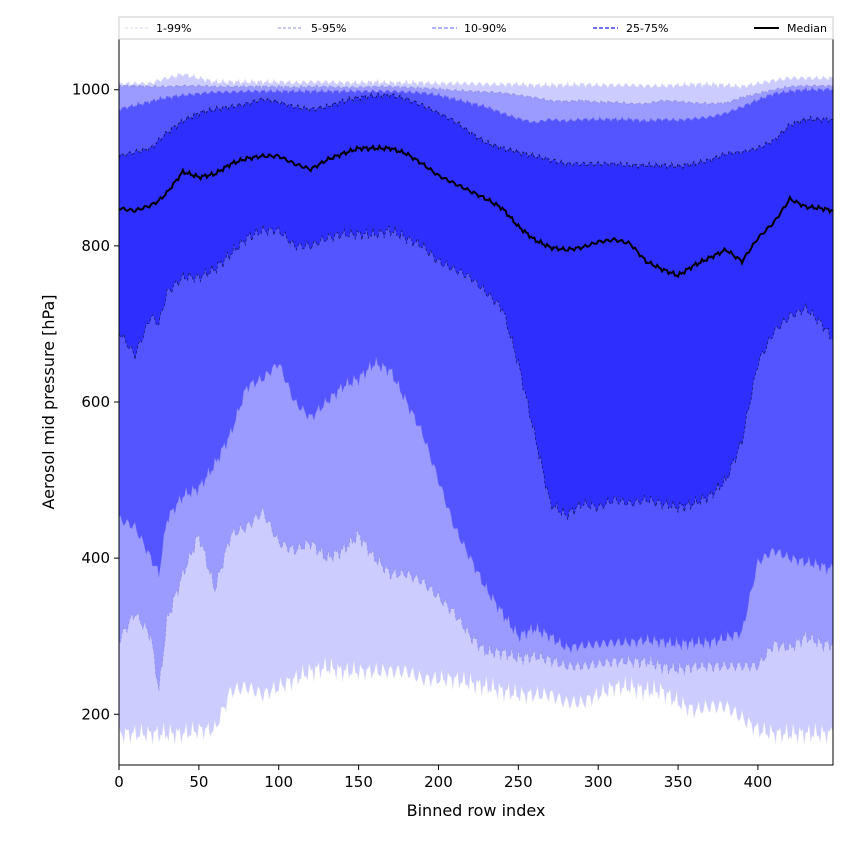 The width and height of the screenshot is (850, 850). I want to click on median-layer, so click(476, 211).